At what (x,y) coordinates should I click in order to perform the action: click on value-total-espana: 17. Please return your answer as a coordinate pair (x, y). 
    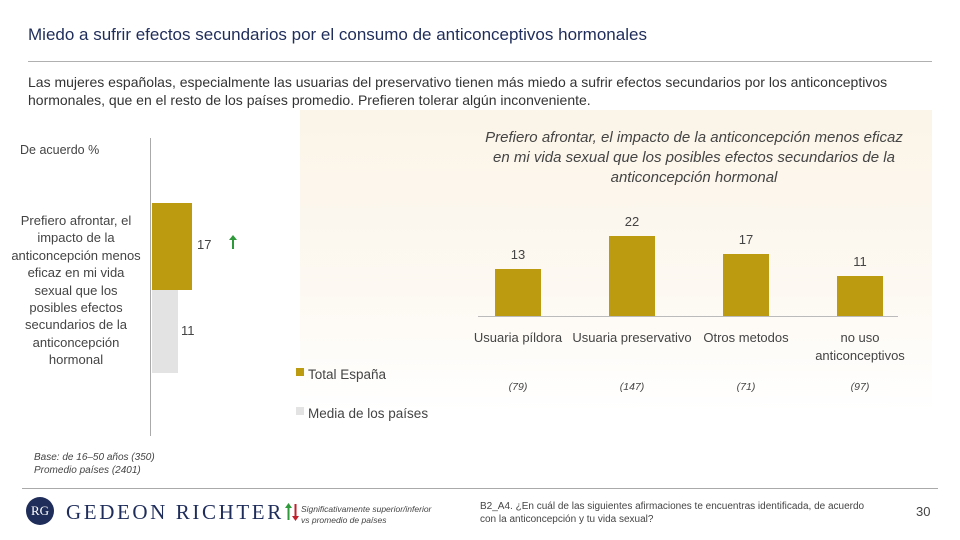
    Looking at the image, I should click on (204, 244).